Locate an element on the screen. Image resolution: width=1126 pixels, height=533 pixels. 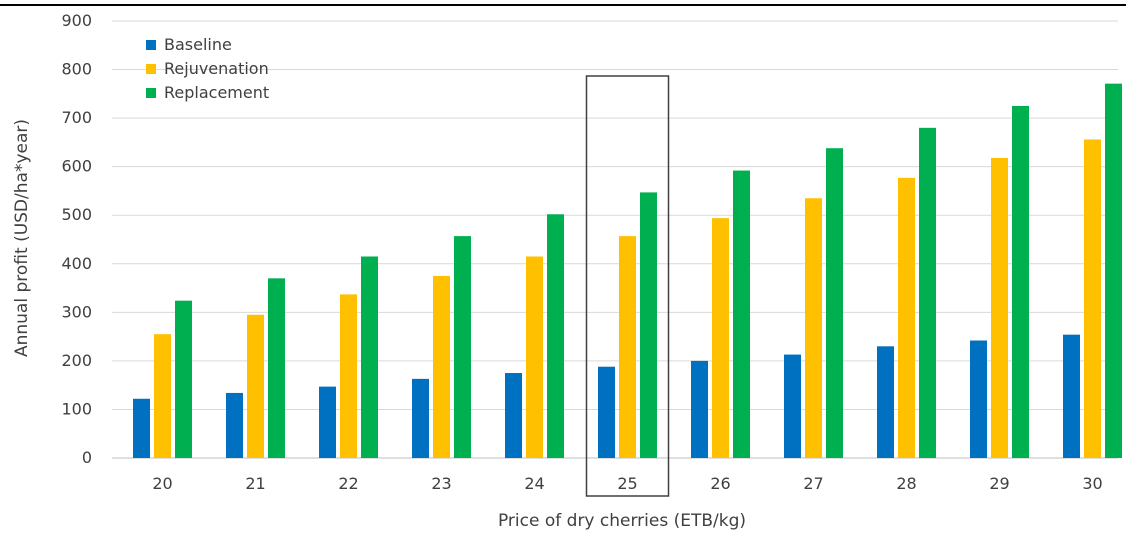
x-axis-ticks: 20 21 22 23 24 25 26 27 28 29 30 is located at coordinates (627, 483).